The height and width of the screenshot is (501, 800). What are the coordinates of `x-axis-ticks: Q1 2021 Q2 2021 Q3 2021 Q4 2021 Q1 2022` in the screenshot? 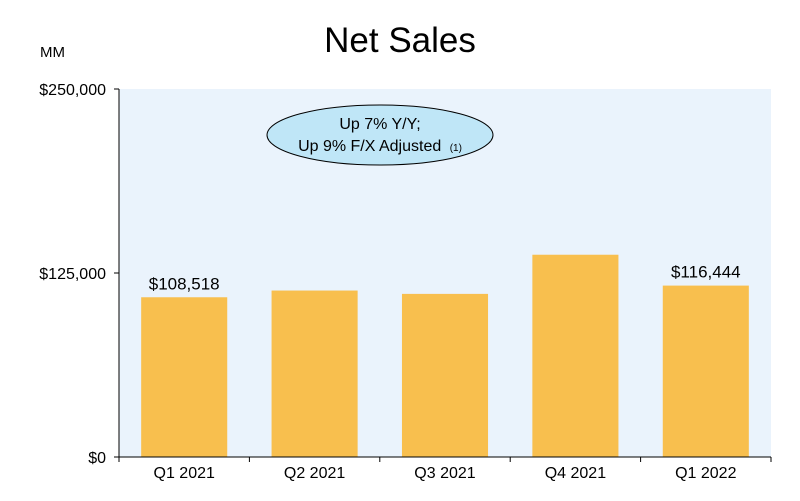 It's located at (445, 469).